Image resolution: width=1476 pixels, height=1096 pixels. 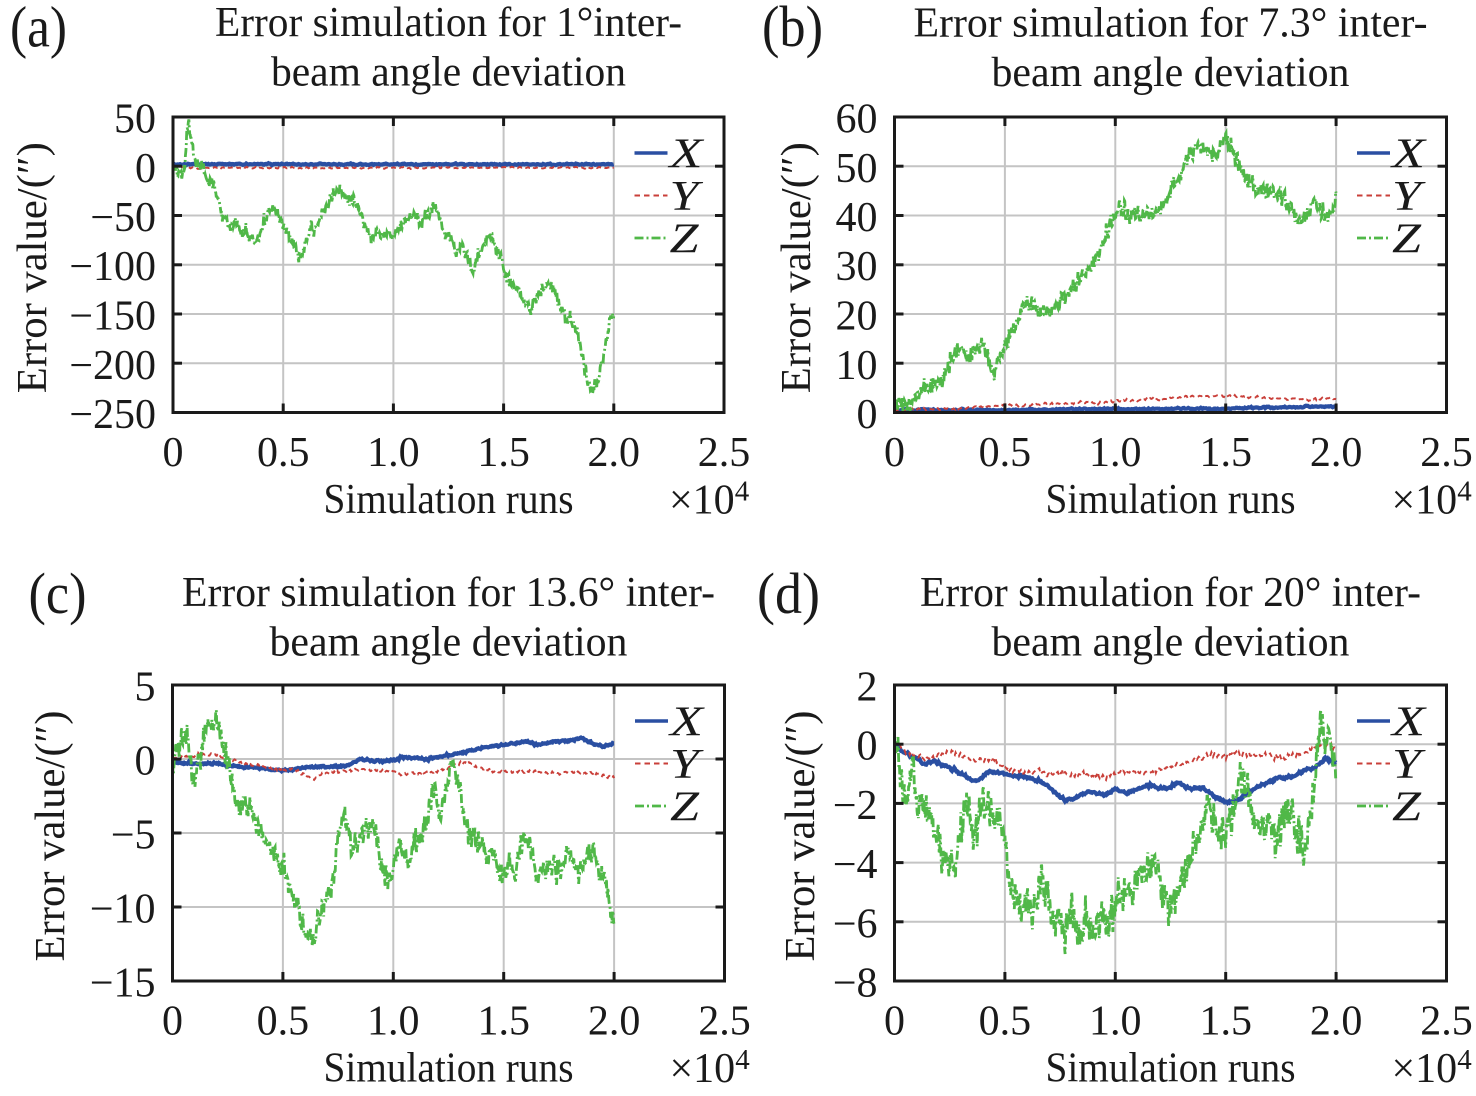 I want to click on svg-text: 10, so click(x=857, y=366).